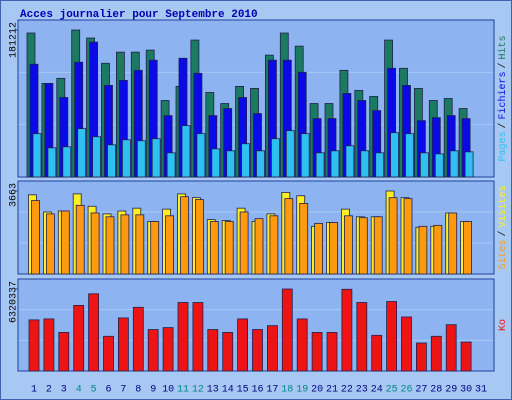 The height and width of the screenshot is (400, 512). Describe the element at coordinates (123, 390) in the screenshot. I see `x-tick-label: 7` at that location.